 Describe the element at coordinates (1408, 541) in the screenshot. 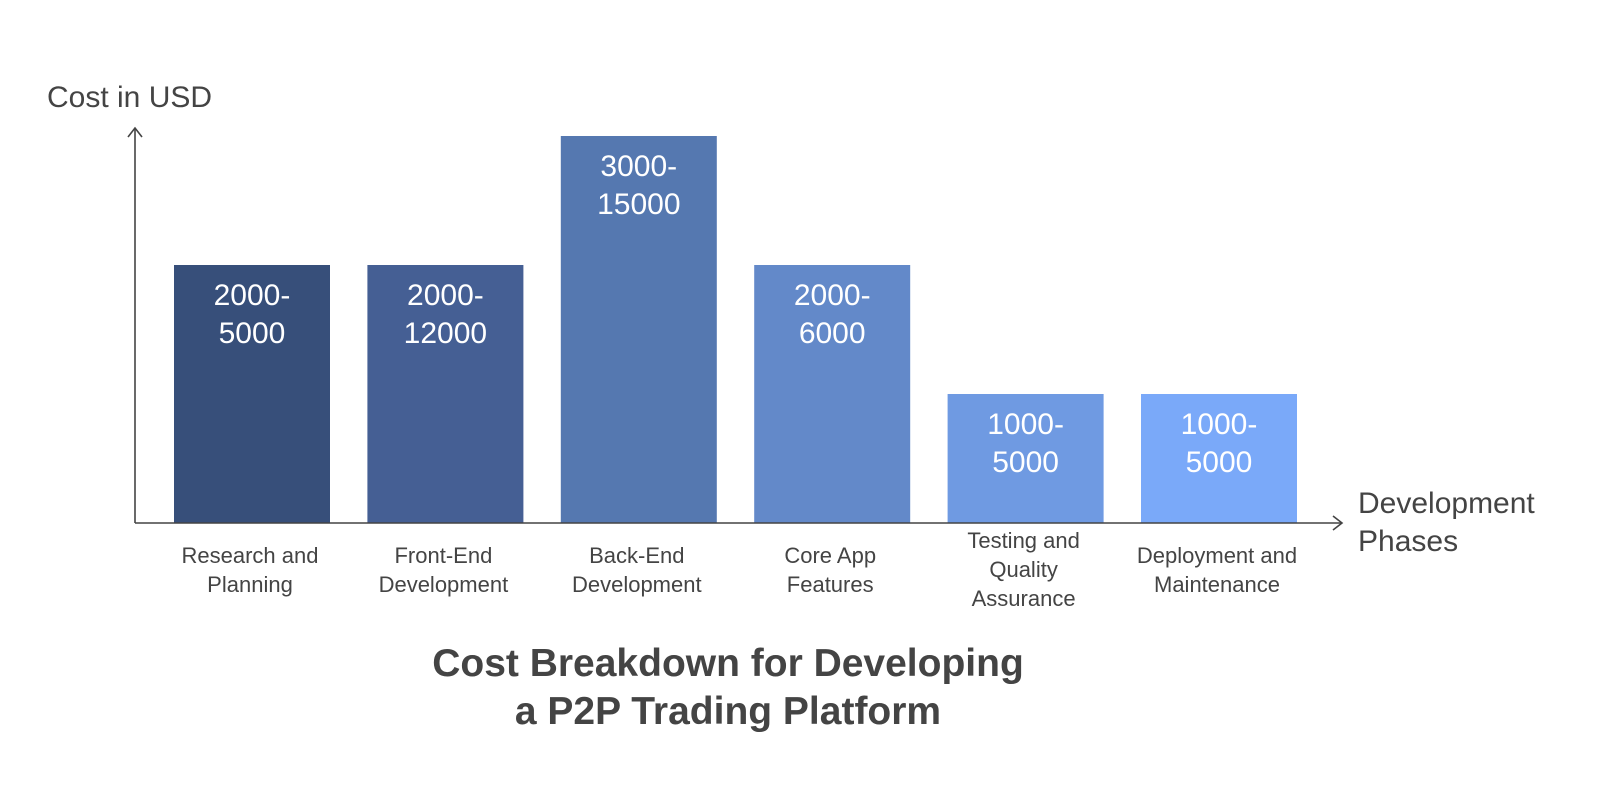

I see `x-axis-title-line: Phases` at that location.